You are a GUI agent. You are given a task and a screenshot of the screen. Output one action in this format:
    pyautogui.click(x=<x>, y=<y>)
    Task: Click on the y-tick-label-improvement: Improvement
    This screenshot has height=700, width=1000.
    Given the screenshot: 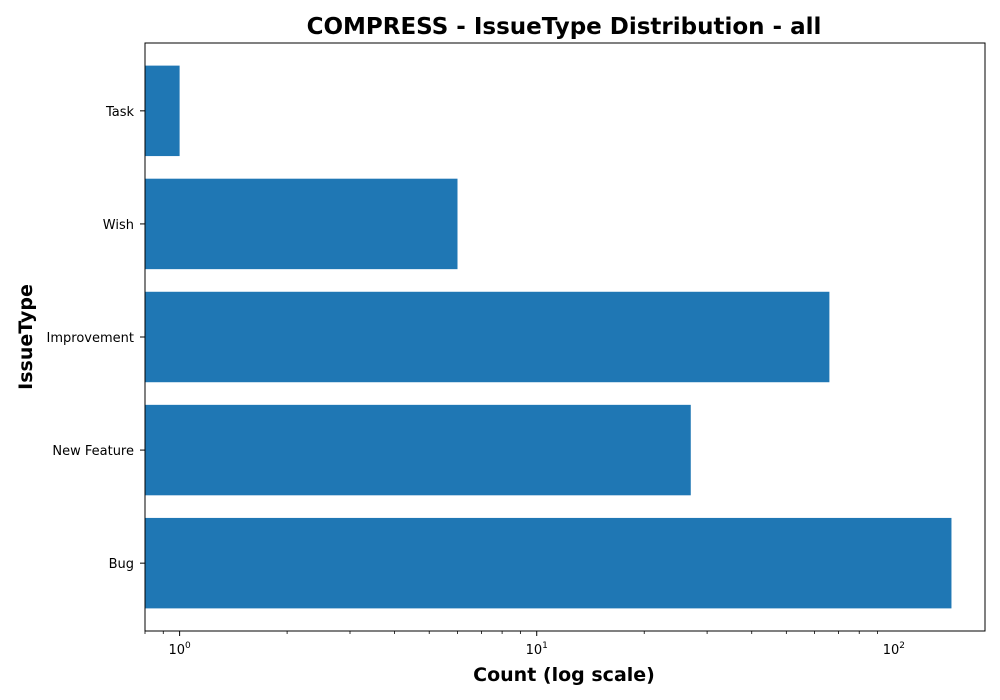 What is the action you would take?
    pyautogui.click(x=90, y=338)
    